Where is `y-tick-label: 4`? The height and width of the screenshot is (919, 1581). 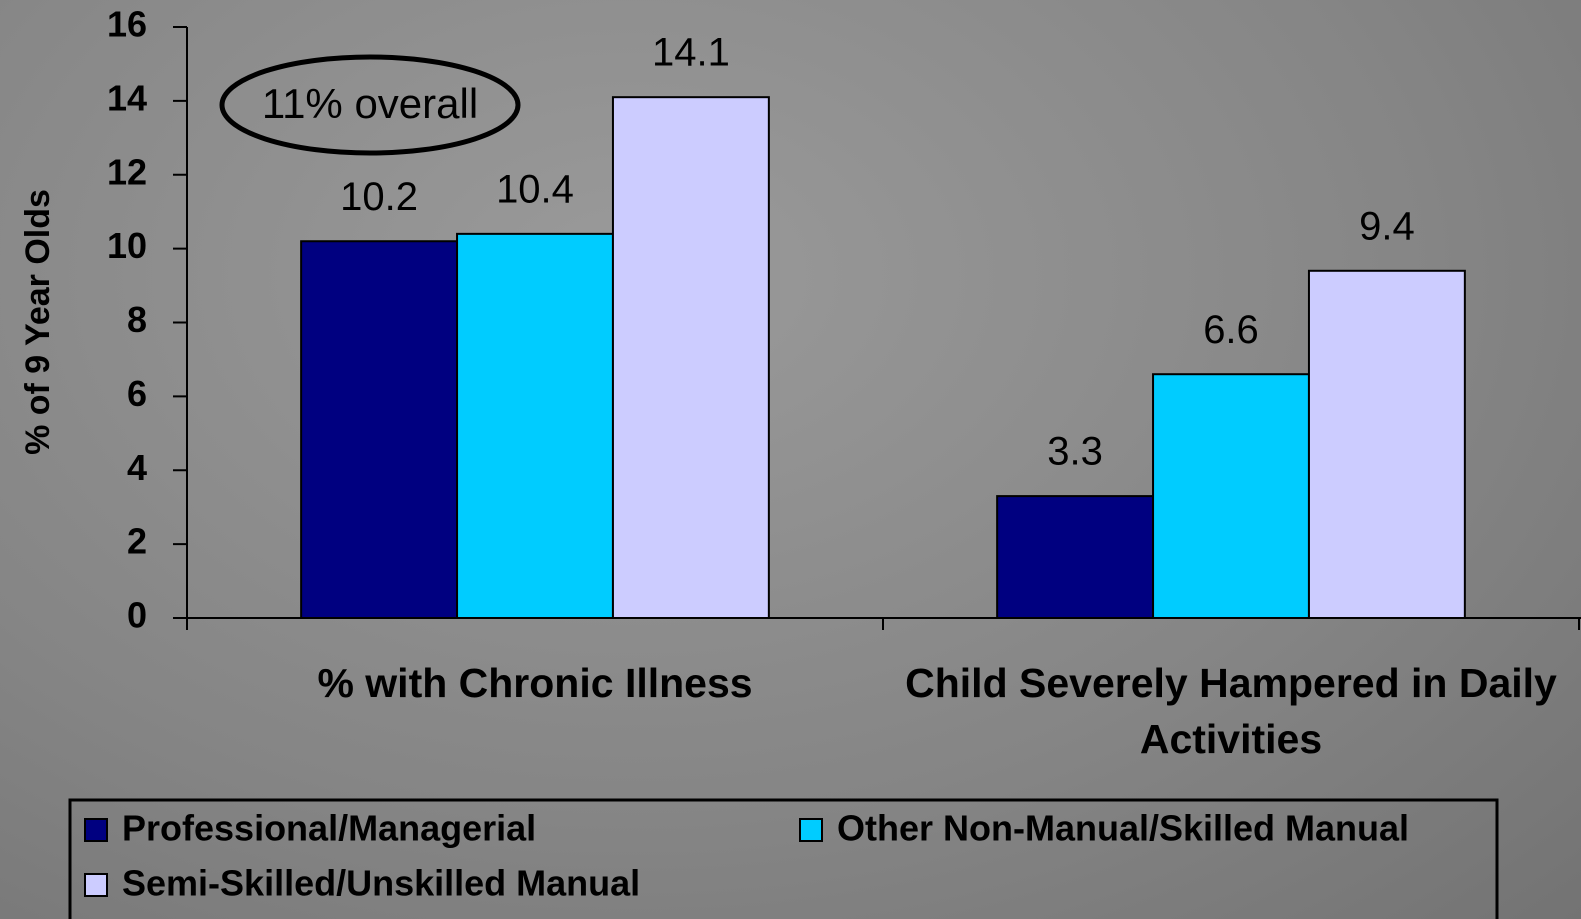
y-tick-label: 4 is located at coordinates (137, 467).